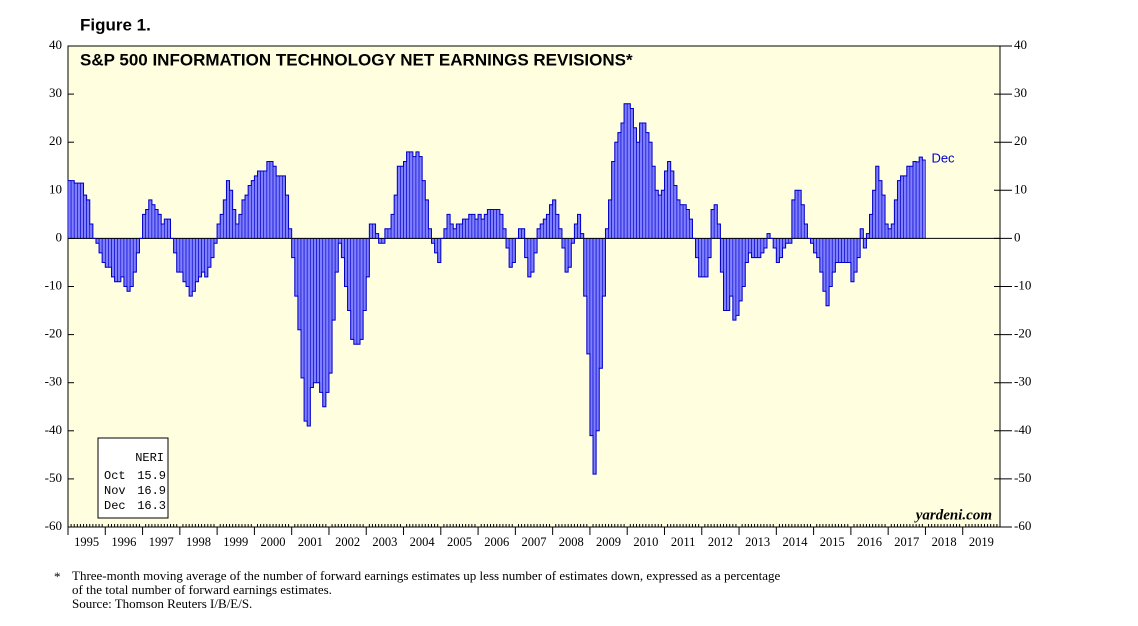 This screenshot has height=626, width=1138. What do you see at coordinates (832, 542) in the screenshot?
I see `x-tick-label: 2015` at bounding box center [832, 542].